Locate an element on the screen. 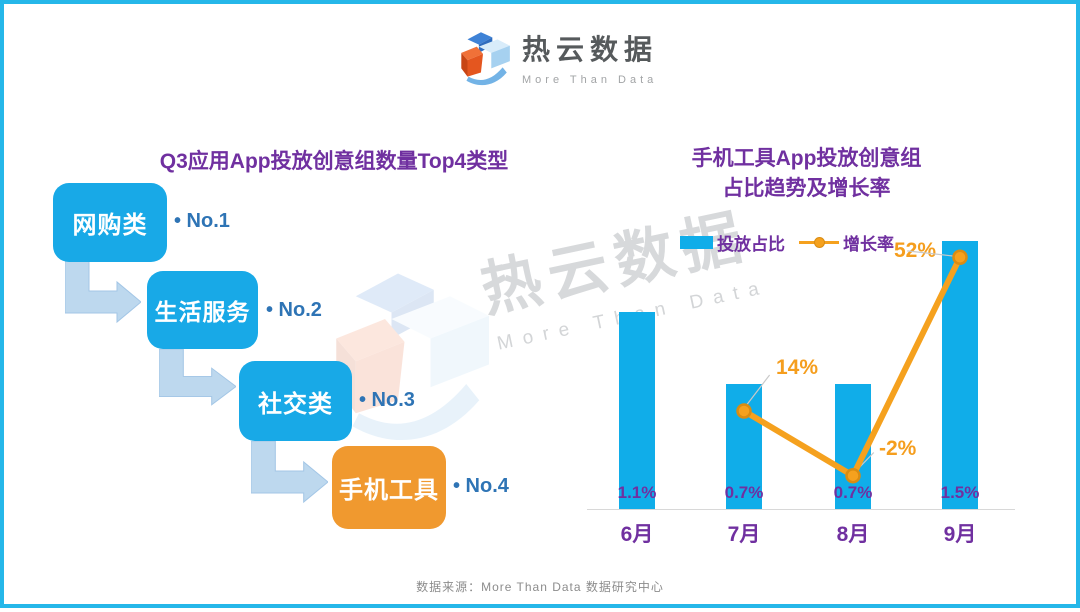 This screenshot has height=612, width=1080. legend-label: 投放占比 is located at coordinates (751, 244).